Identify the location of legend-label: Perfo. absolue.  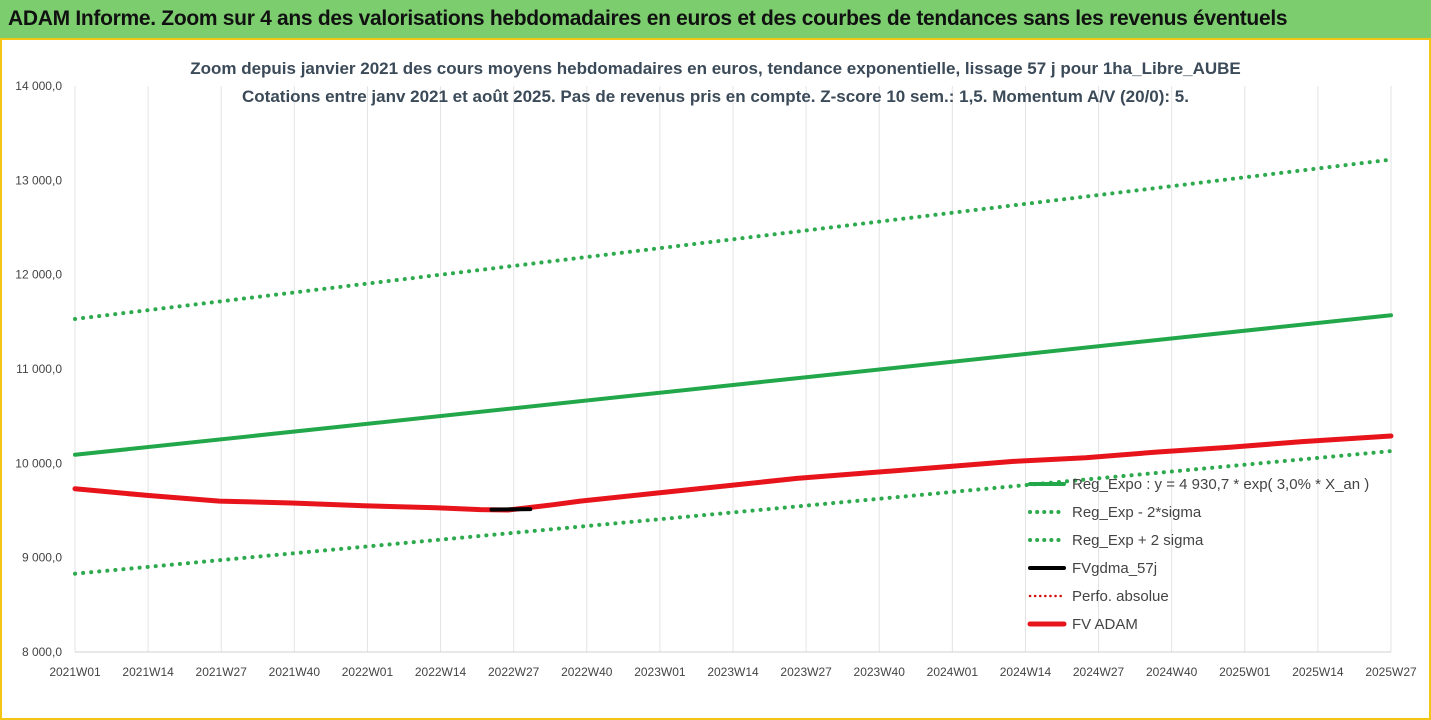
(1120, 596).